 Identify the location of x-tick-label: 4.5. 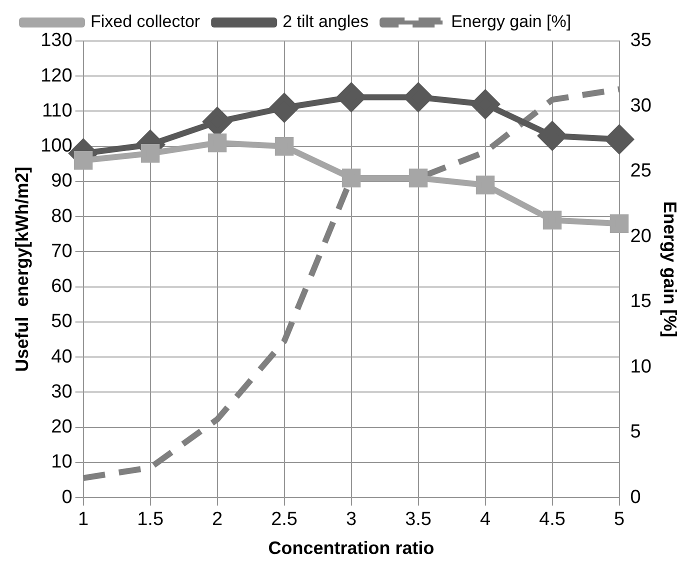
(552, 519).